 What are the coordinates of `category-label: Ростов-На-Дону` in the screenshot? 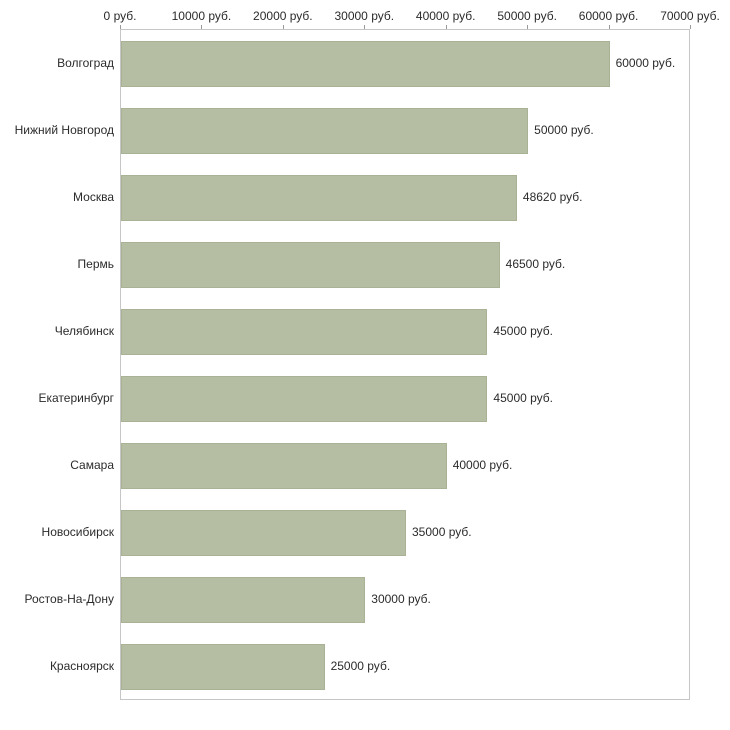 It's located at (69, 599).